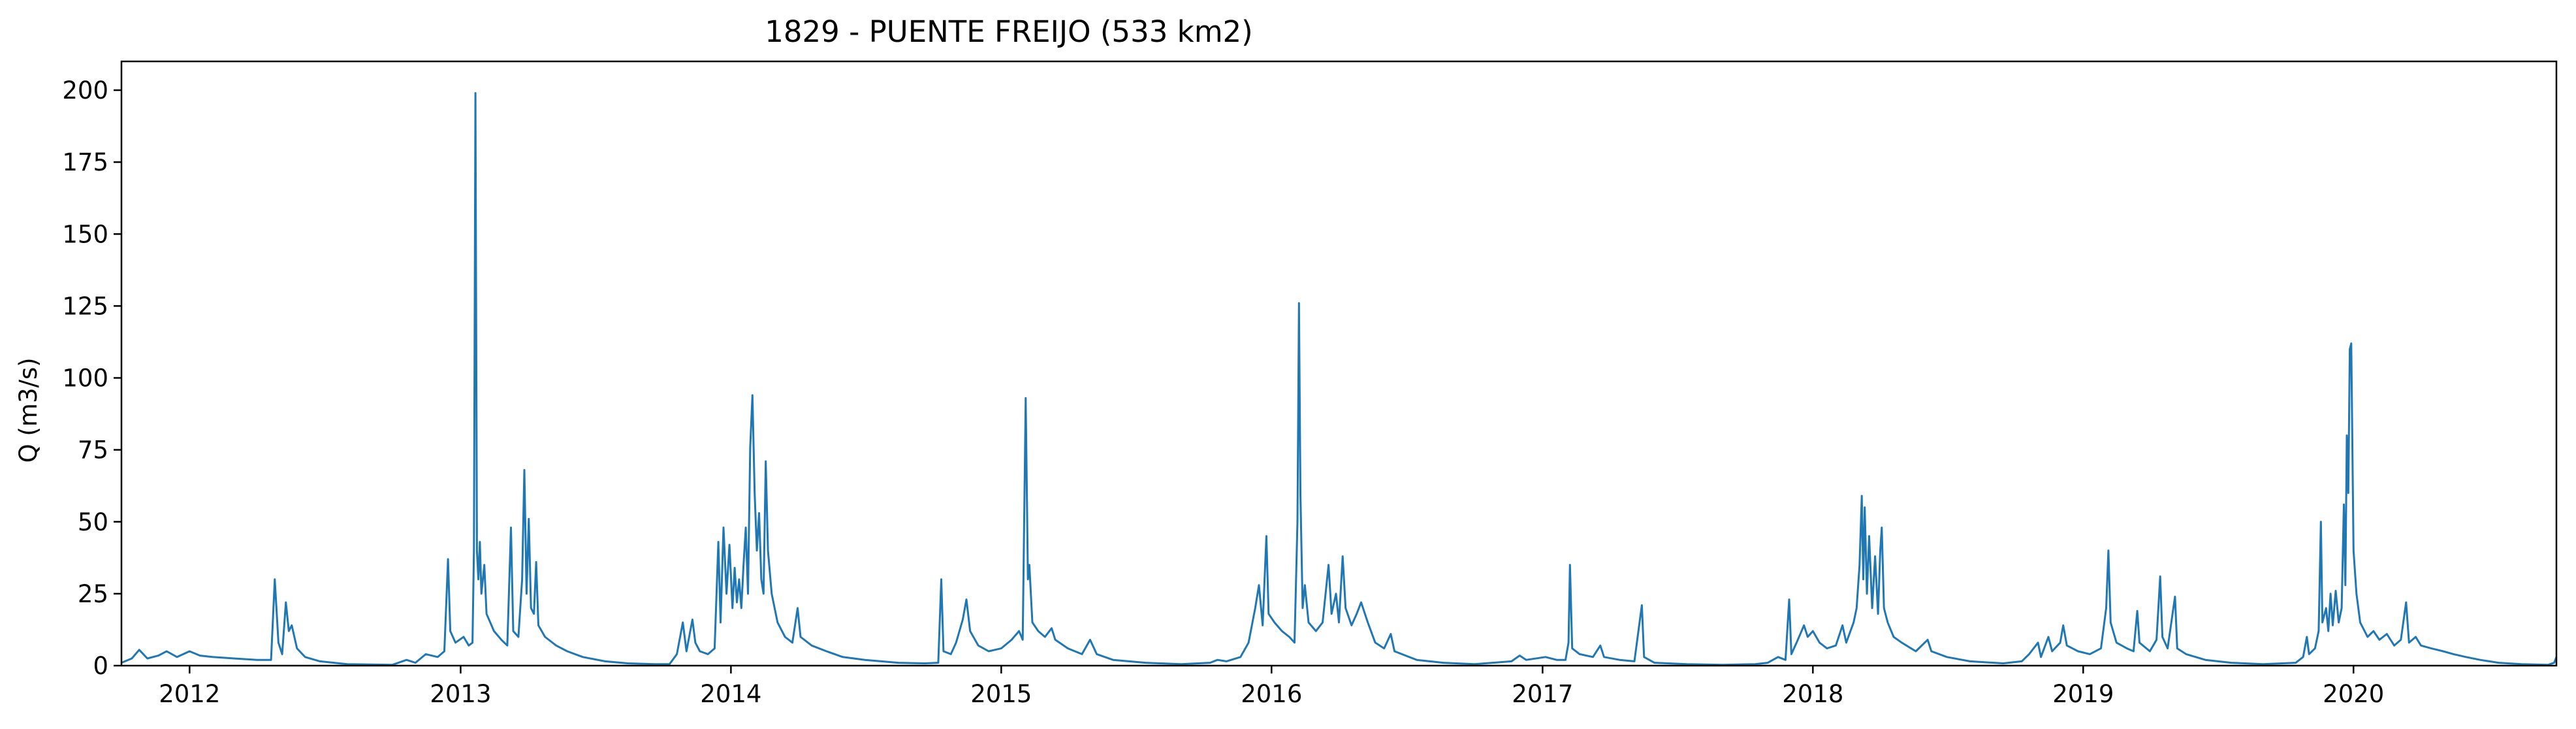 The width and height of the screenshot is (2576, 729). Describe the element at coordinates (93, 522) in the screenshot. I see `y-tick-label: 50` at that location.